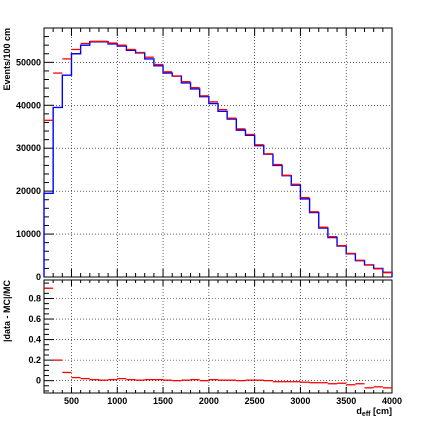 The height and width of the screenshot is (421, 436). I want to click on top-y-tick-label: 40000, so click(28, 105).